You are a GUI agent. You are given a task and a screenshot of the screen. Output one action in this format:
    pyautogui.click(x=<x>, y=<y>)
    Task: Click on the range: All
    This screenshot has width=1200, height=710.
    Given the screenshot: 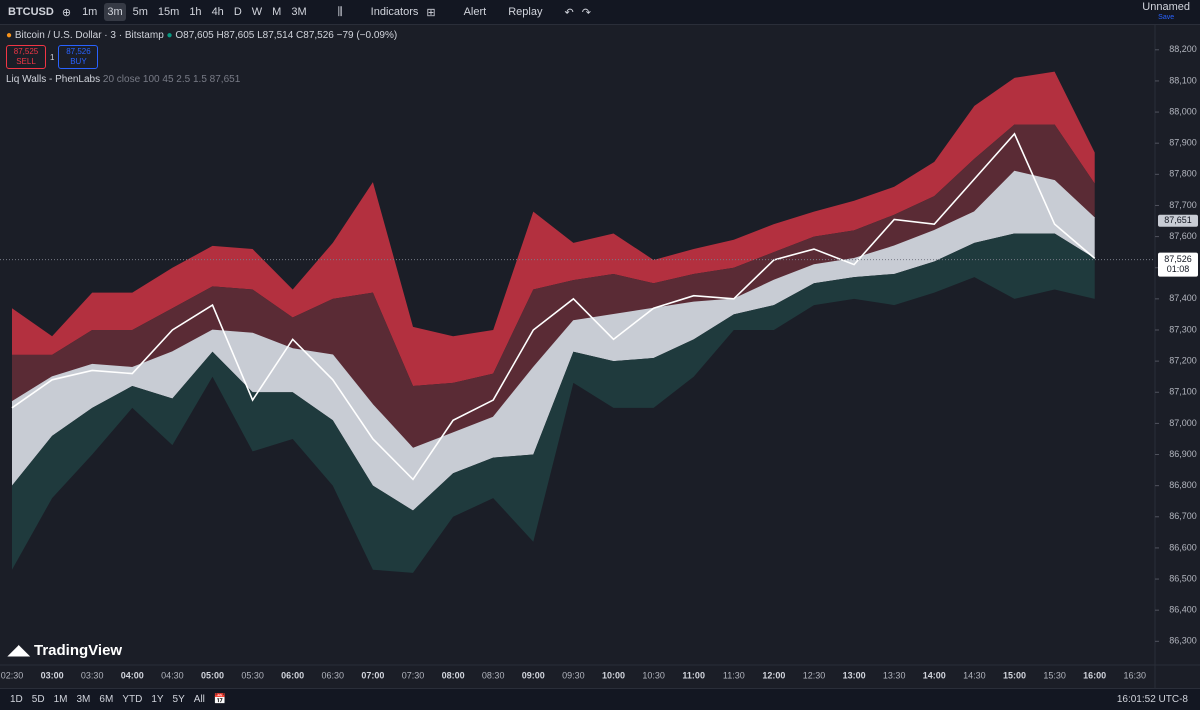 What is the action you would take?
    pyautogui.click(x=199, y=699)
    